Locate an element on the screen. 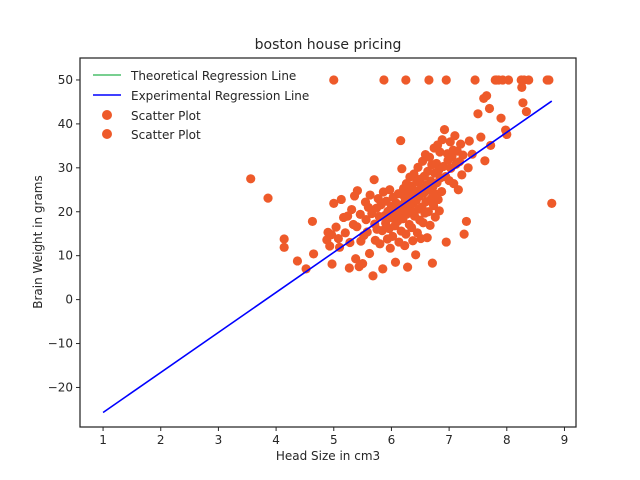  y-tick-label: 0 is located at coordinates (69, 300).